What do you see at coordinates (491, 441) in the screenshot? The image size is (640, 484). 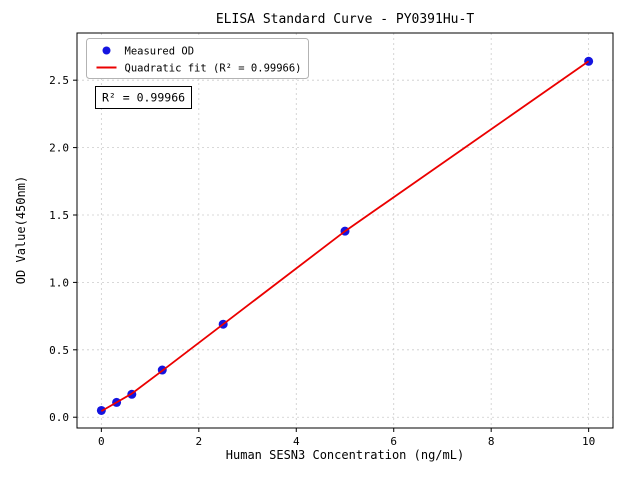 I see `x-tick-label: 8` at bounding box center [491, 441].